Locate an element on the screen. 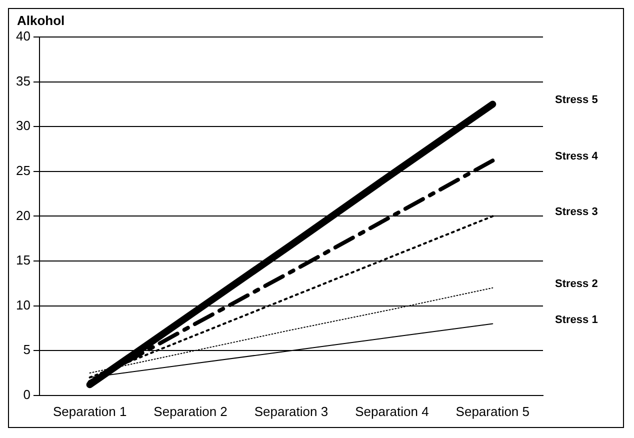 The height and width of the screenshot is (438, 634). x-tick-label: Separation 2 is located at coordinates (191, 411).